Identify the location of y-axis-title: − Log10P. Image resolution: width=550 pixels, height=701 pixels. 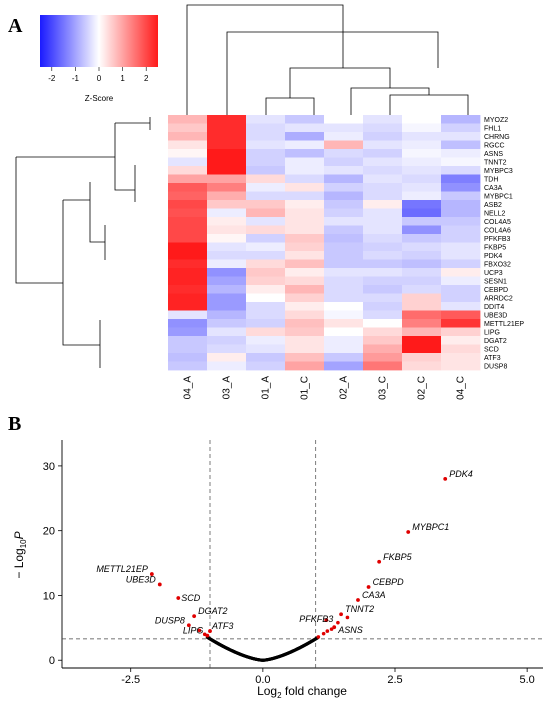
(20, 554).